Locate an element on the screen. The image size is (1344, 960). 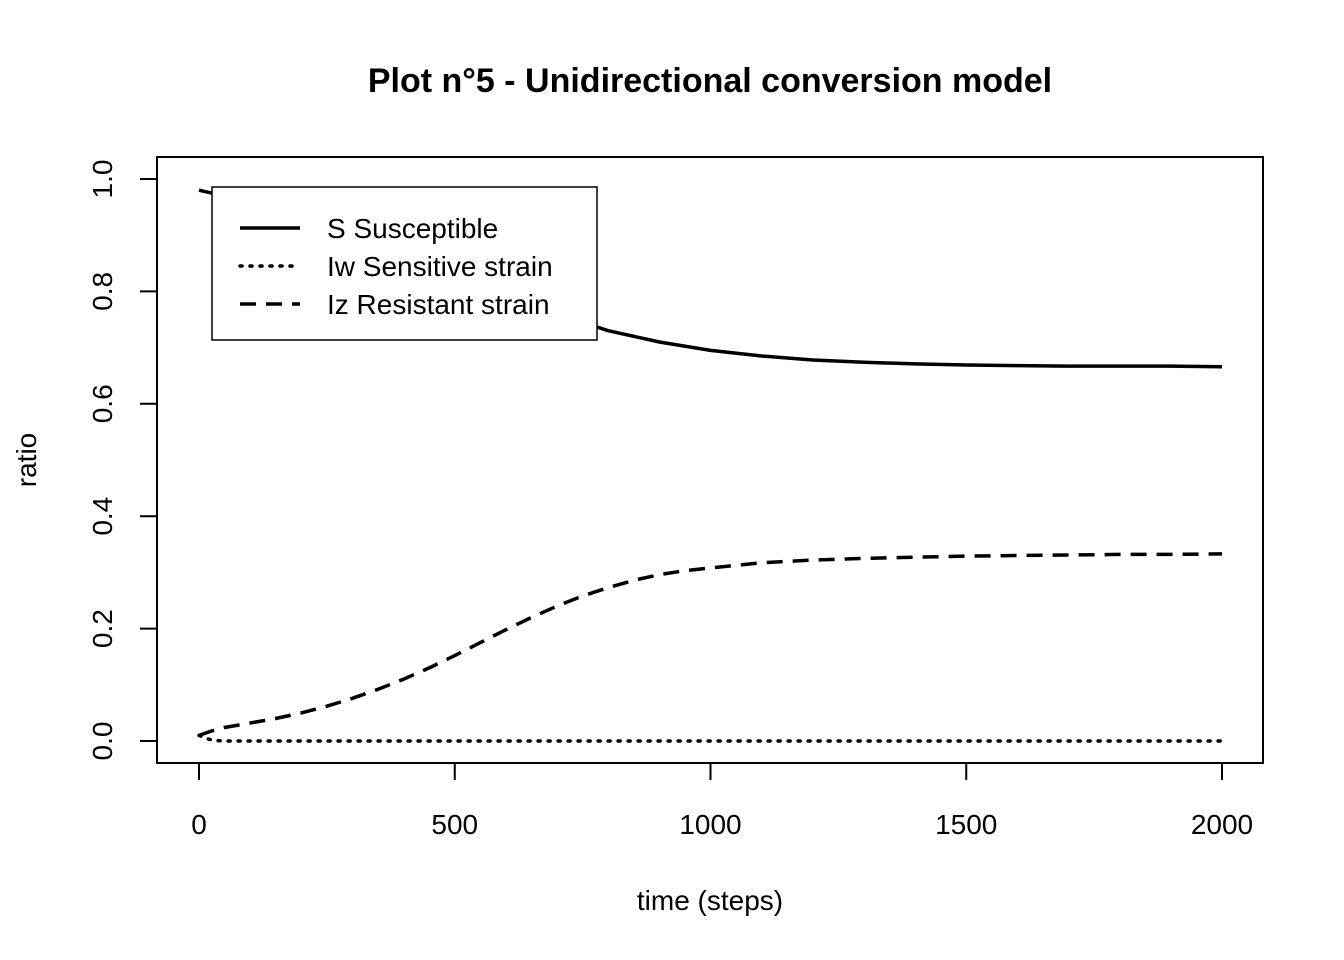
y-tick-label: 0.0 is located at coordinates (102, 741).